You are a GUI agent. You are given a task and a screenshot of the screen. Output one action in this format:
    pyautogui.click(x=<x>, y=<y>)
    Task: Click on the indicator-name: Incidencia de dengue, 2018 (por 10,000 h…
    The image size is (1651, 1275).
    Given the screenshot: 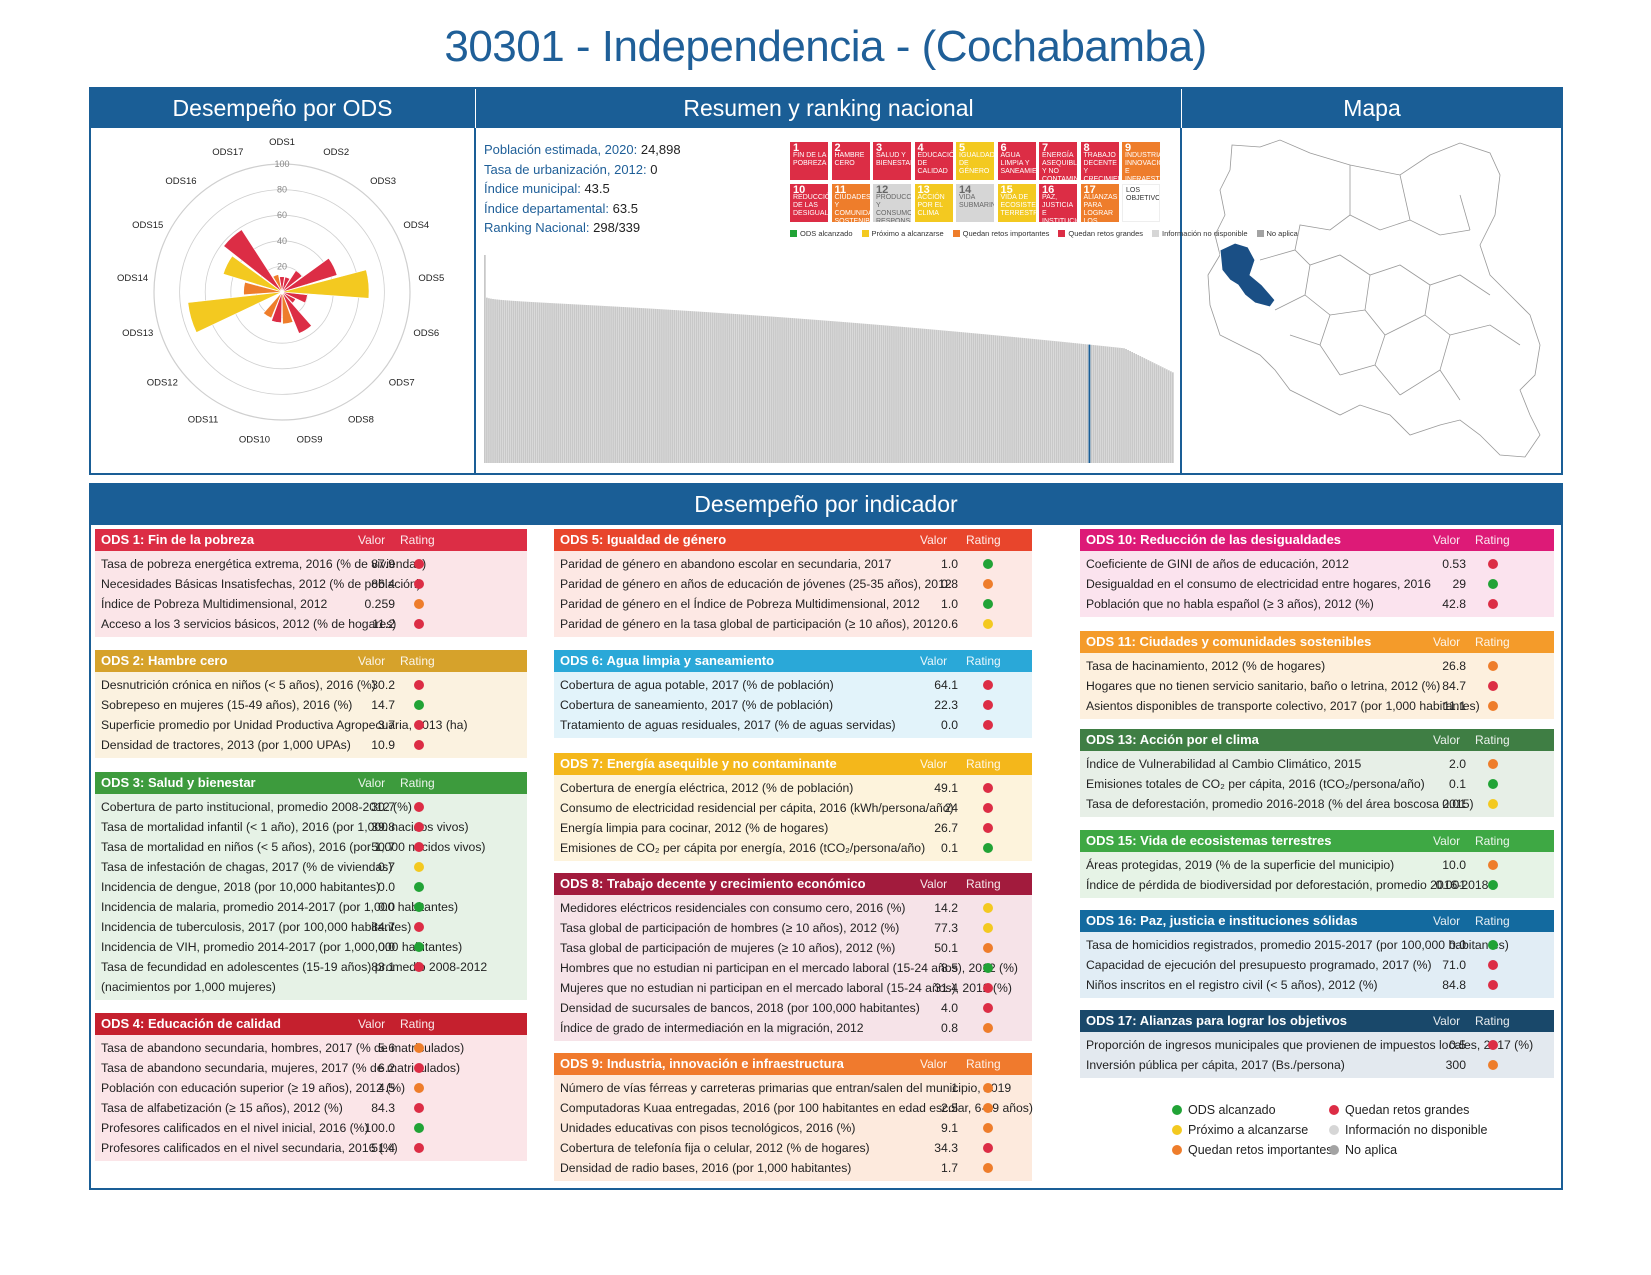 What is the action you would take?
    pyautogui.click(x=241, y=887)
    